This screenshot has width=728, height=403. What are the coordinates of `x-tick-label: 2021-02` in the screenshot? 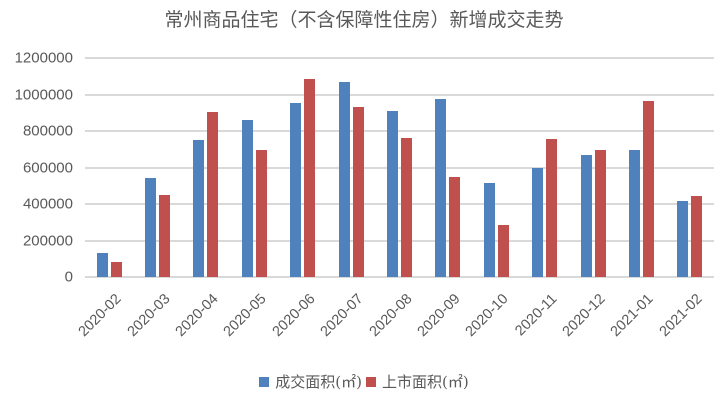 It's located at (681, 315).